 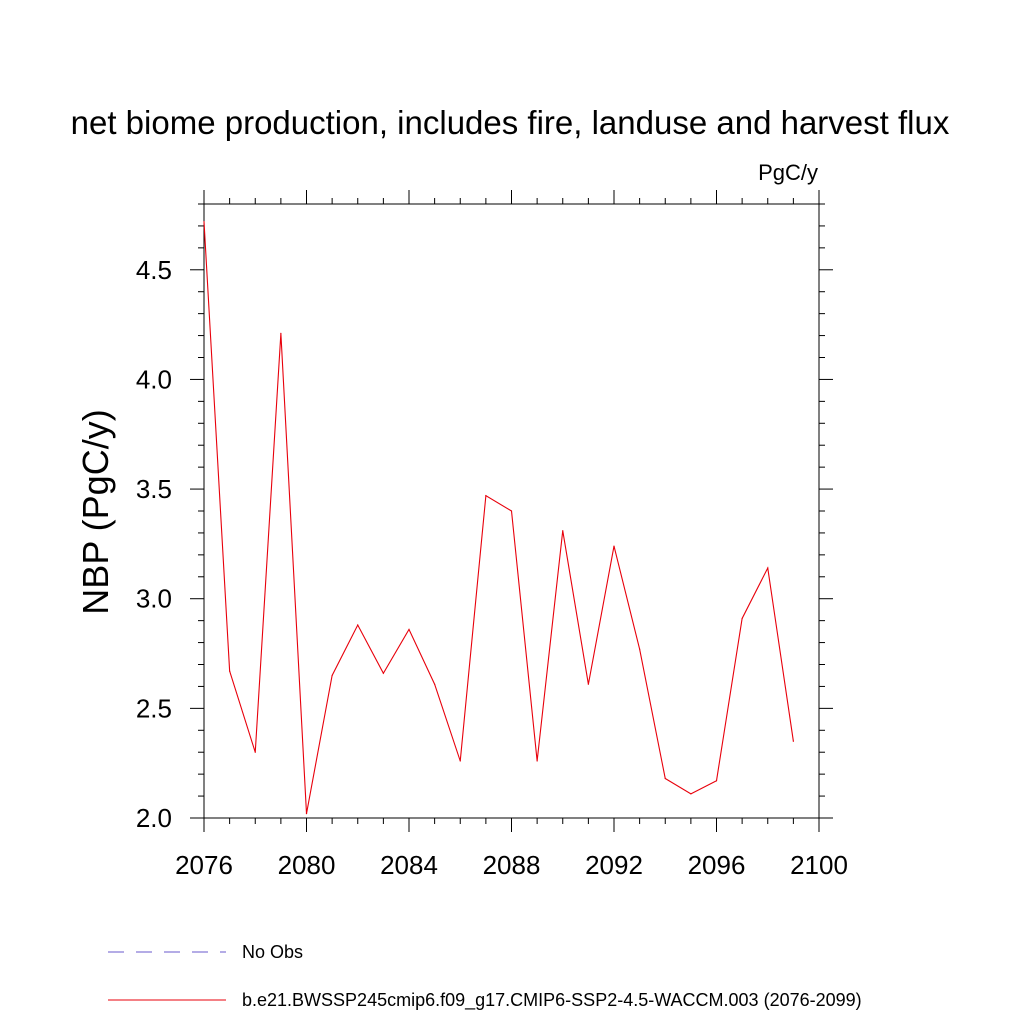 I want to click on y-tick-label: 2.5, so click(x=154, y=708).